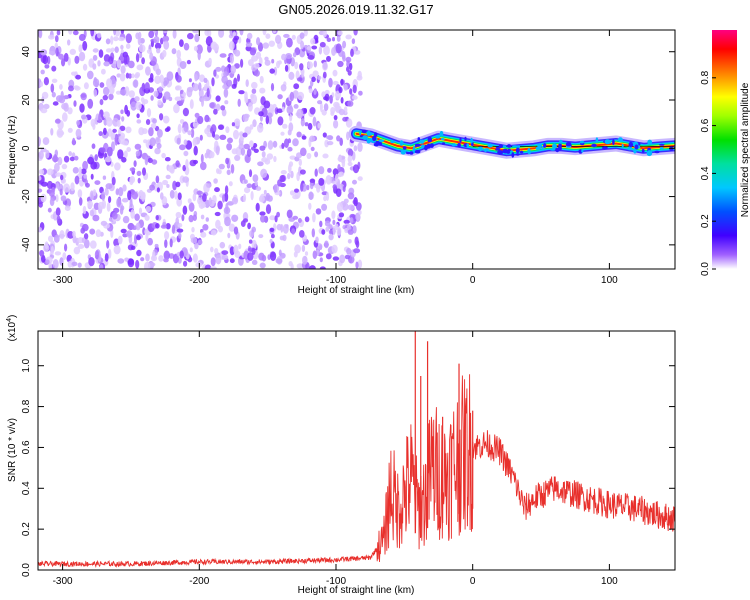 This screenshot has height=600, width=750. I want to click on snr-x-tick-label: 100, so click(609, 581).